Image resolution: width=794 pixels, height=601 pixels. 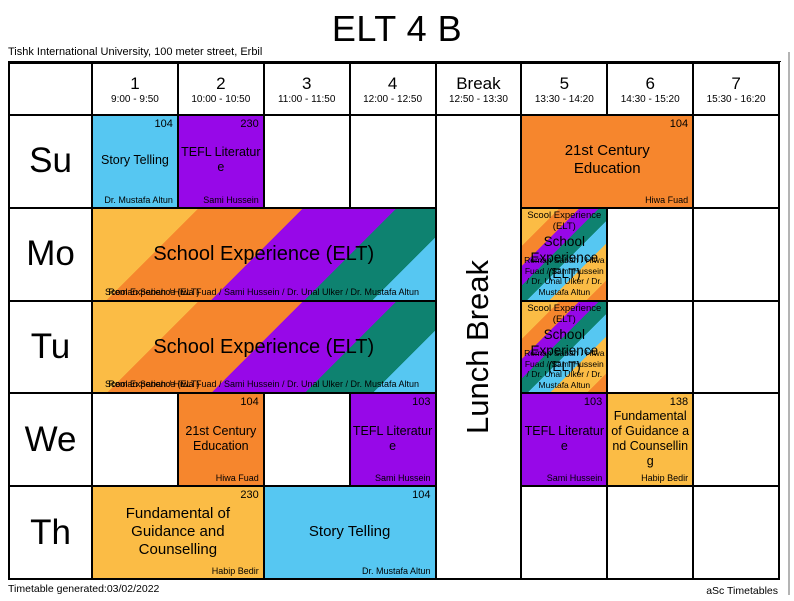 I want to click on lesson-th-story-telling: 104 Story Telling Dr. Mustafa Altun, so click(x=349, y=532).